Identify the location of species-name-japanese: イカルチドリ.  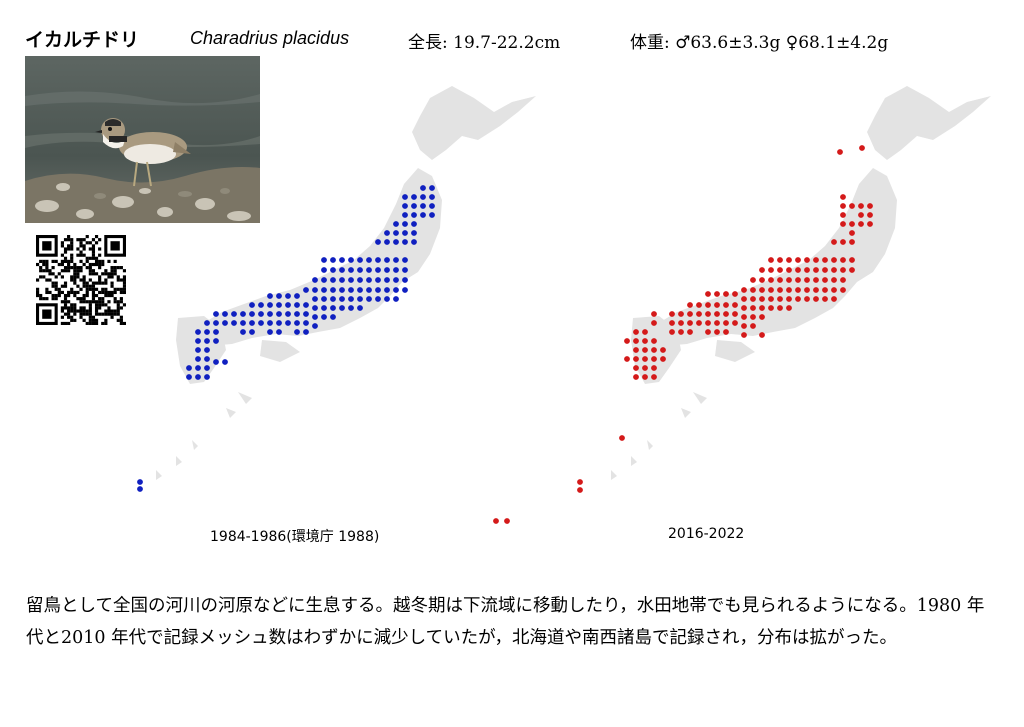
(82, 40).